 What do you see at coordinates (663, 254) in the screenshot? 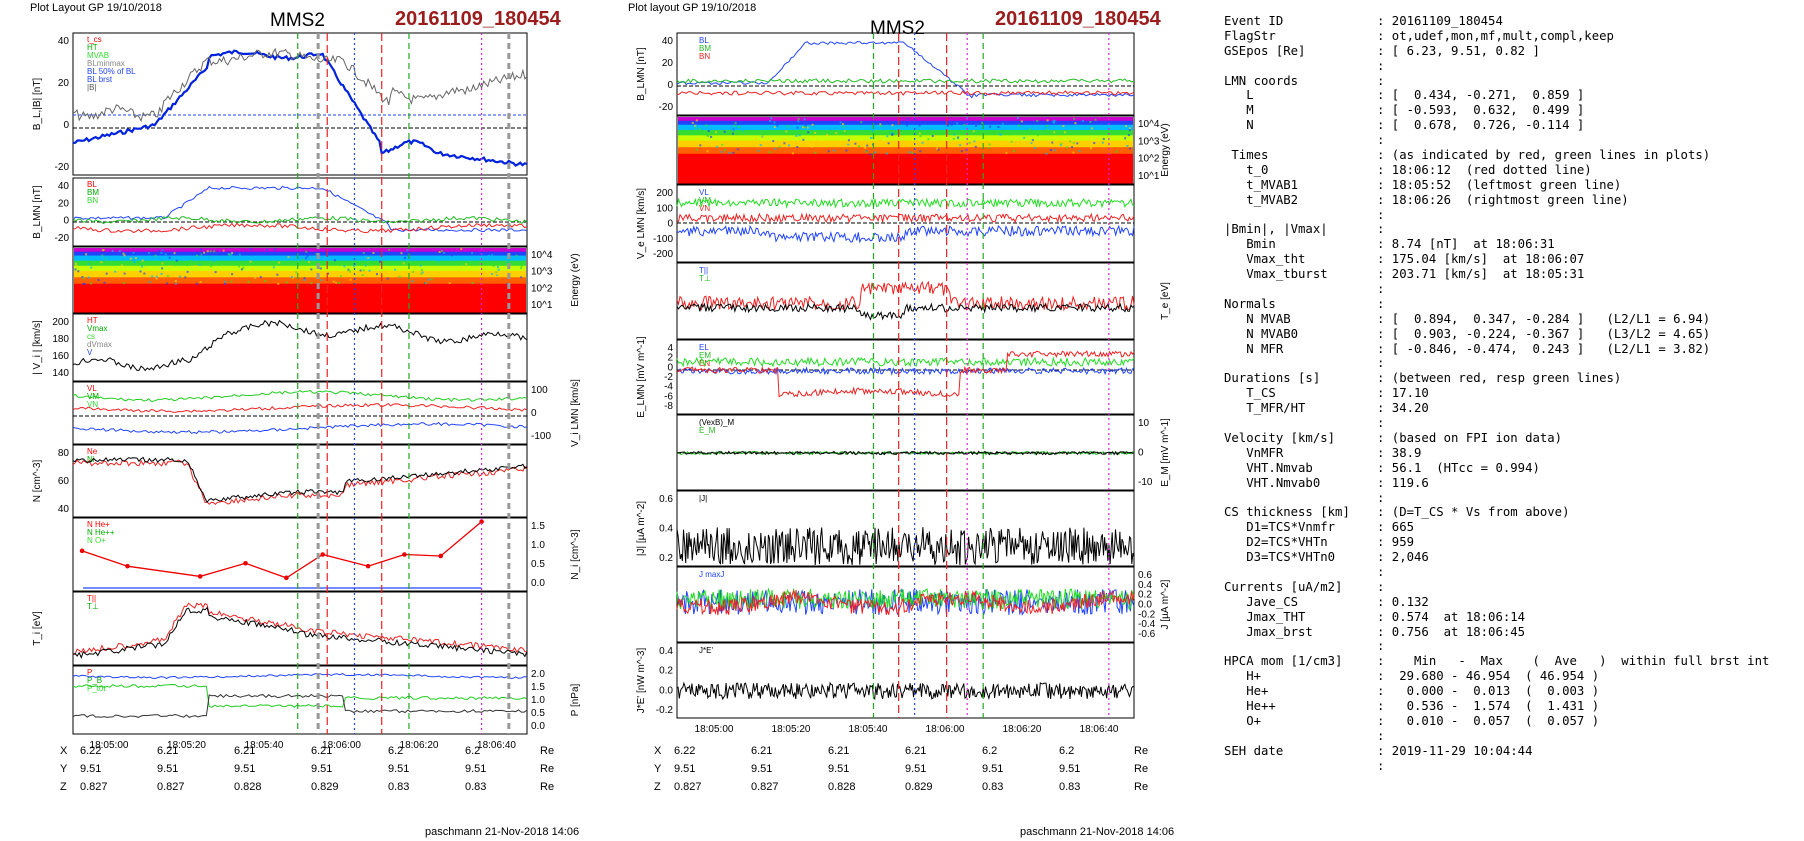
I see `tick-label: -200` at bounding box center [663, 254].